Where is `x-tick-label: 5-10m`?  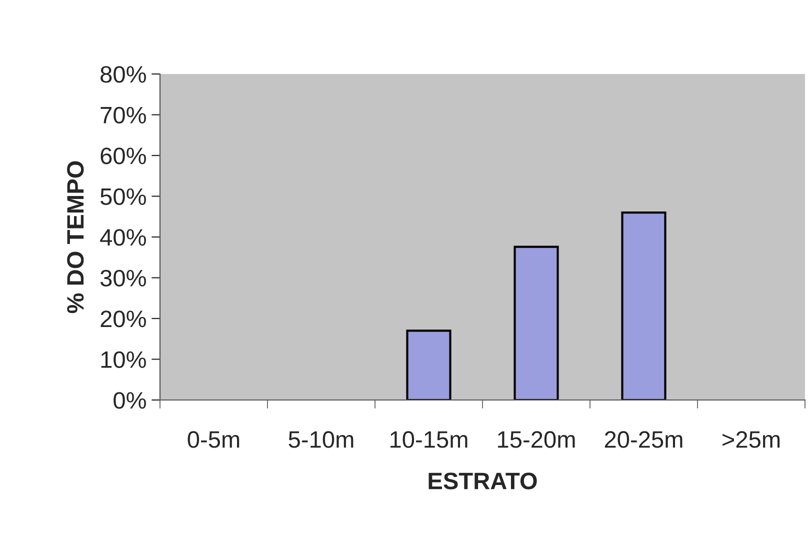
x-tick-label: 5-10m is located at coordinates (321, 439).